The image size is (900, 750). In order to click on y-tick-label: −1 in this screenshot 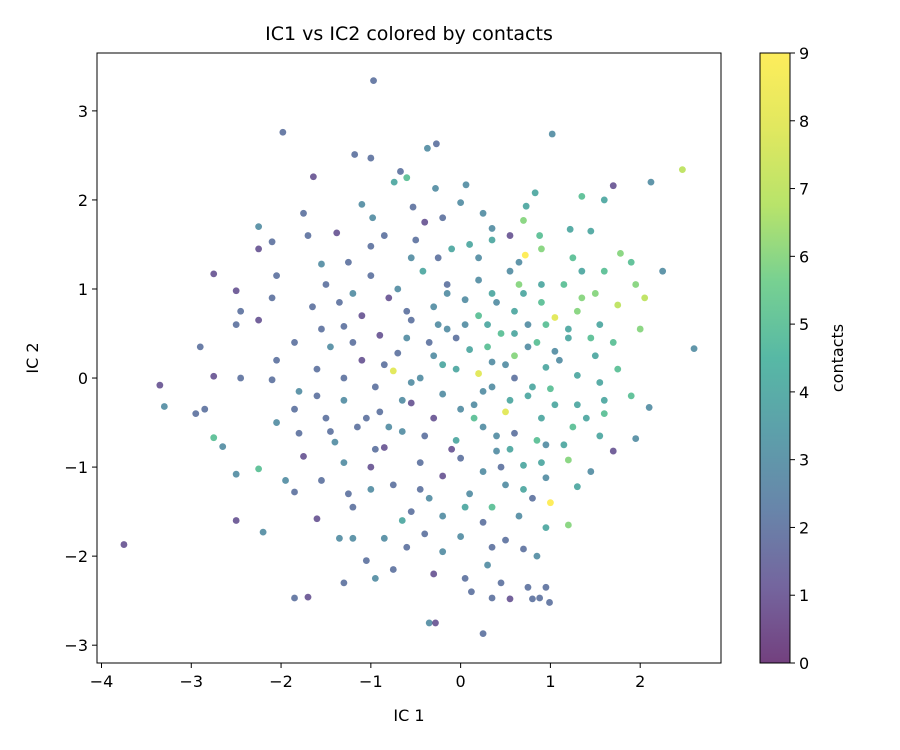, I will do `click(76, 467)`.